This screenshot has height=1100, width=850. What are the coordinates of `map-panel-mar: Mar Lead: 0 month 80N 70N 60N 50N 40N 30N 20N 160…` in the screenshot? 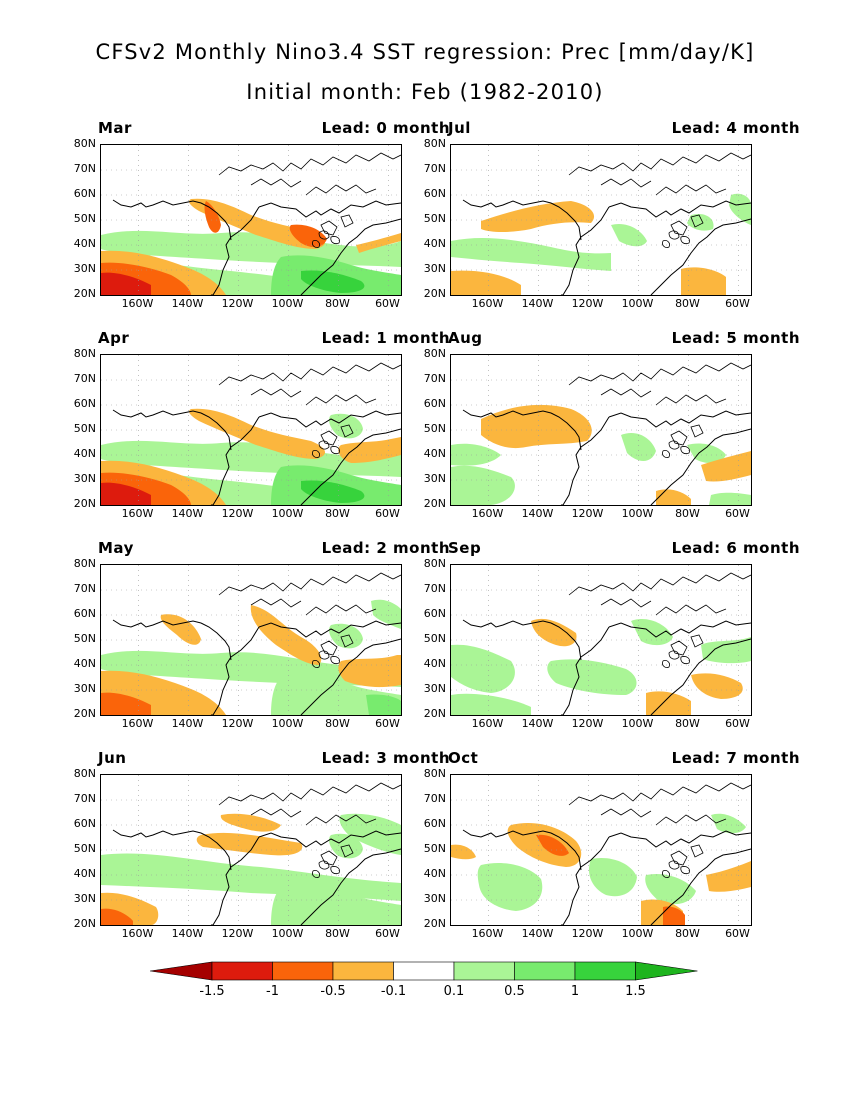 It's located at (292, 228).